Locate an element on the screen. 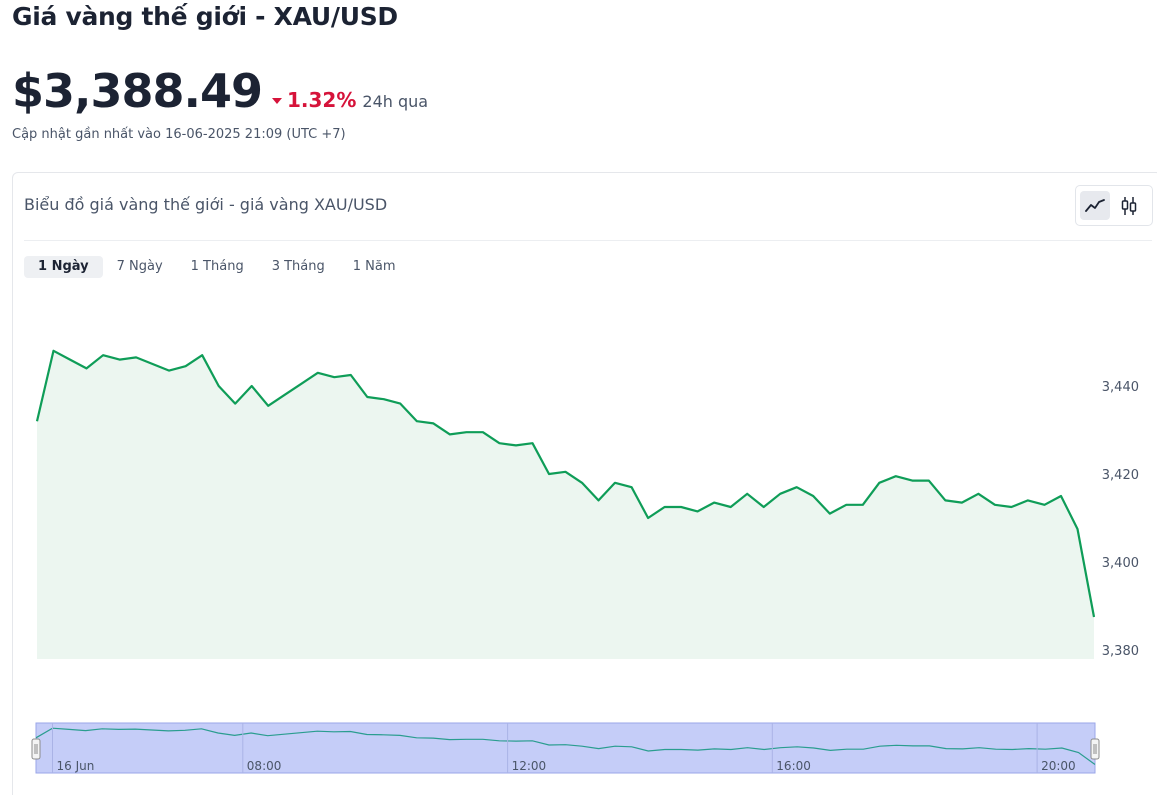  navigator-window is located at coordinates (565, 748).